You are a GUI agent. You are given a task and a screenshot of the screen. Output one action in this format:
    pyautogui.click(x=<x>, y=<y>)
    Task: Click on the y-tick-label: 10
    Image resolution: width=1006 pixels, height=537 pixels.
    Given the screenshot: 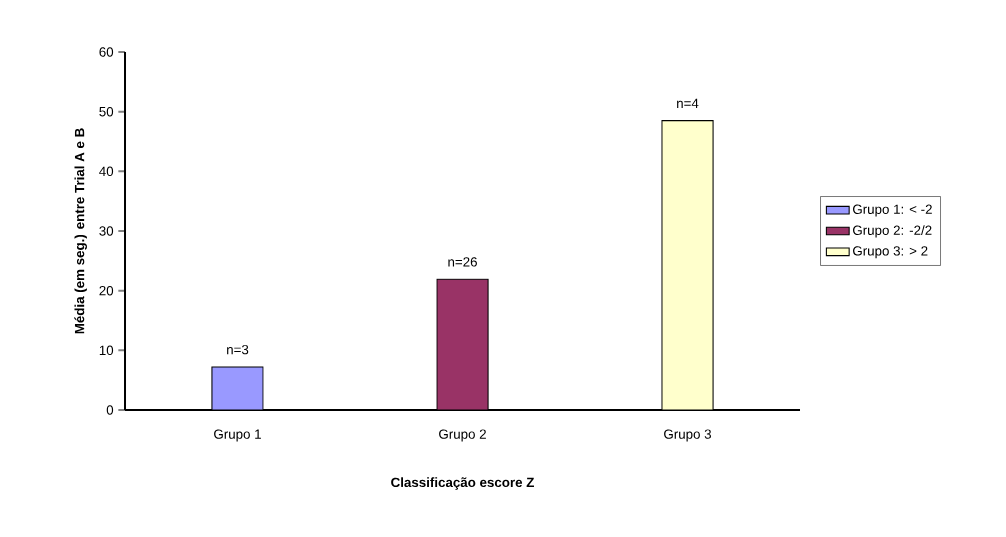 What is the action you would take?
    pyautogui.click(x=106, y=350)
    